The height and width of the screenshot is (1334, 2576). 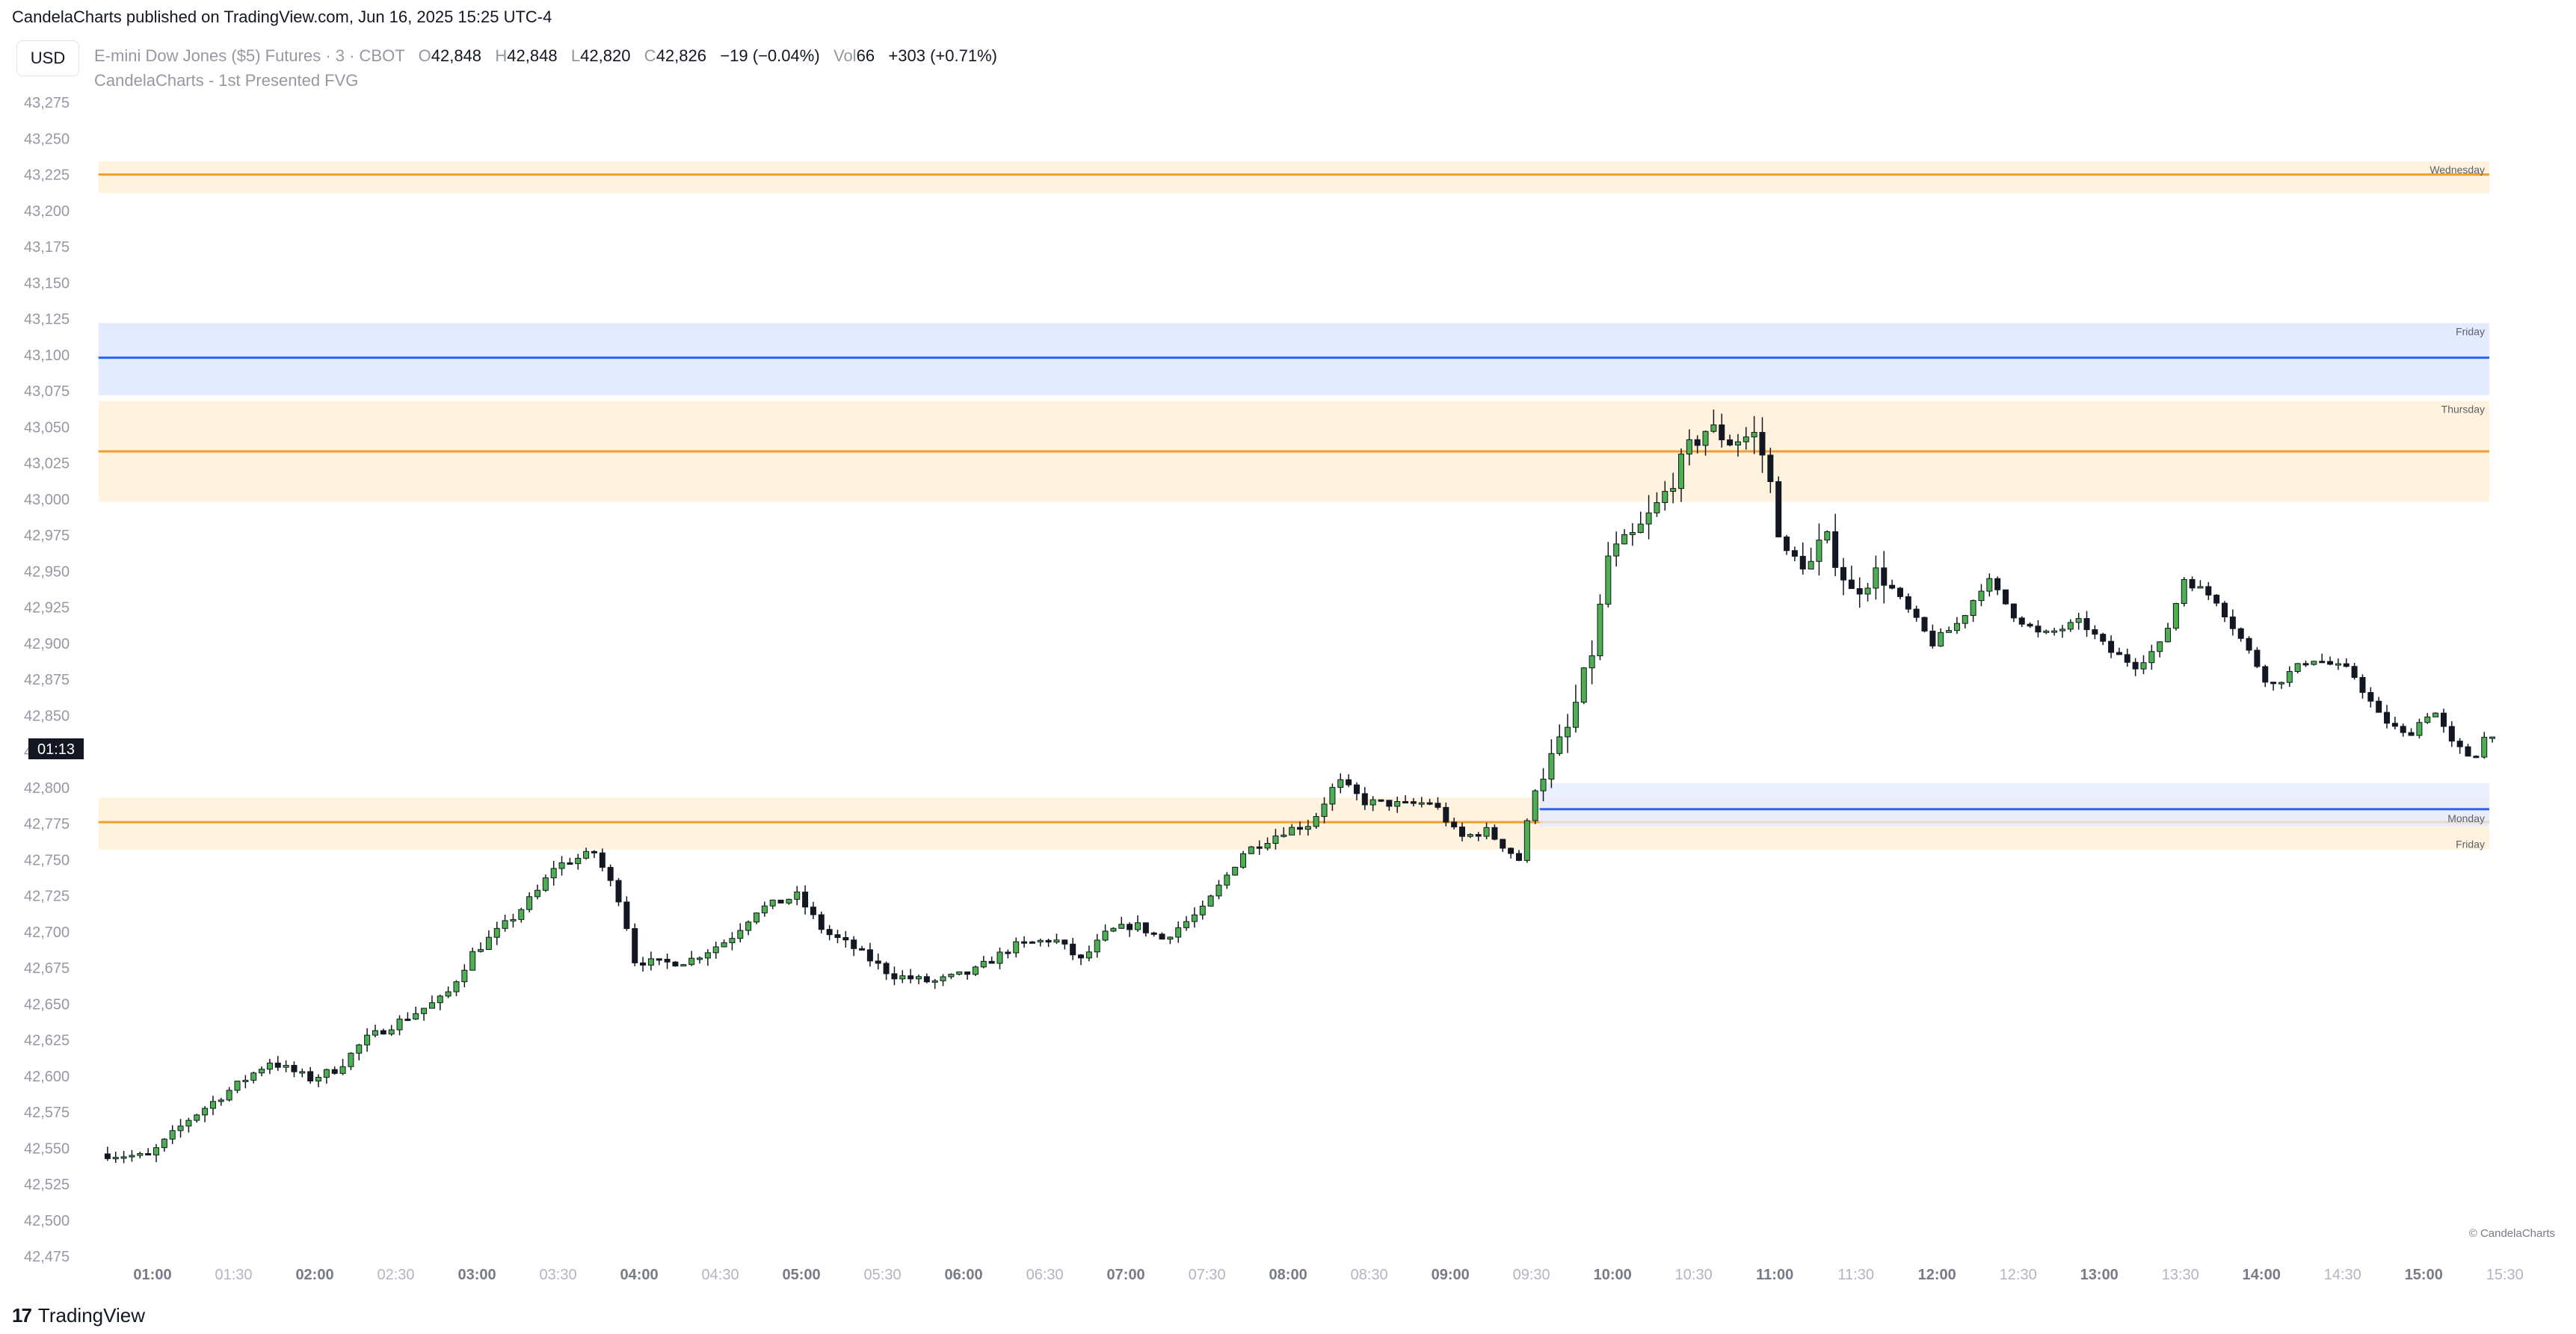 What do you see at coordinates (47, 1148) in the screenshot?
I see `price-tick-label: 42,550` at bounding box center [47, 1148].